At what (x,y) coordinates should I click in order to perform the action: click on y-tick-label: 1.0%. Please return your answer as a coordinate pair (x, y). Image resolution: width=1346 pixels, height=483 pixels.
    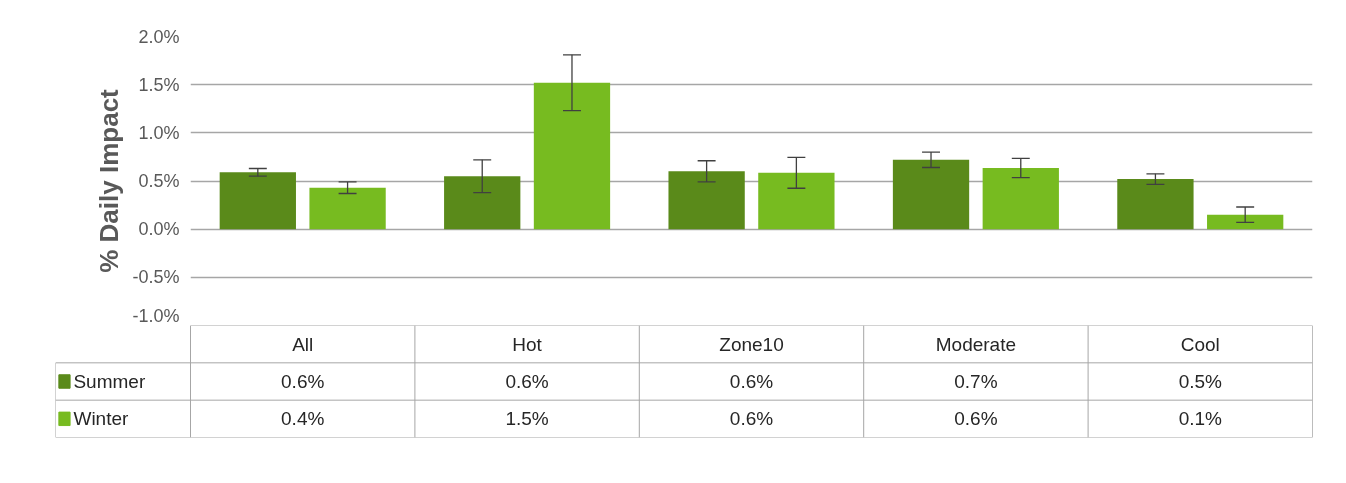
    Looking at the image, I should click on (159, 132).